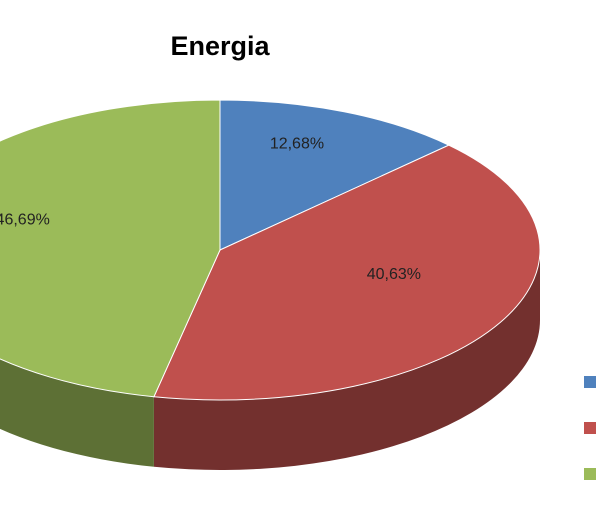 This screenshot has width=600, height=530. What do you see at coordinates (334, 175) in the screenshot?
I see `pie-slice` at bounding box center [334, 175].